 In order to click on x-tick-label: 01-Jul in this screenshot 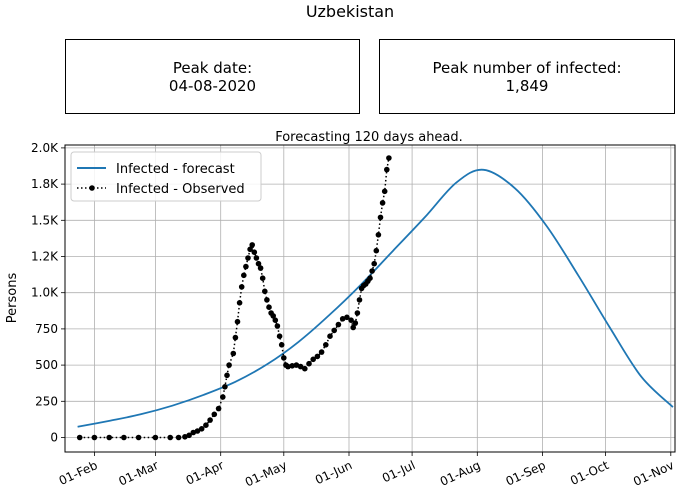, I will do `click(398, 471)`.